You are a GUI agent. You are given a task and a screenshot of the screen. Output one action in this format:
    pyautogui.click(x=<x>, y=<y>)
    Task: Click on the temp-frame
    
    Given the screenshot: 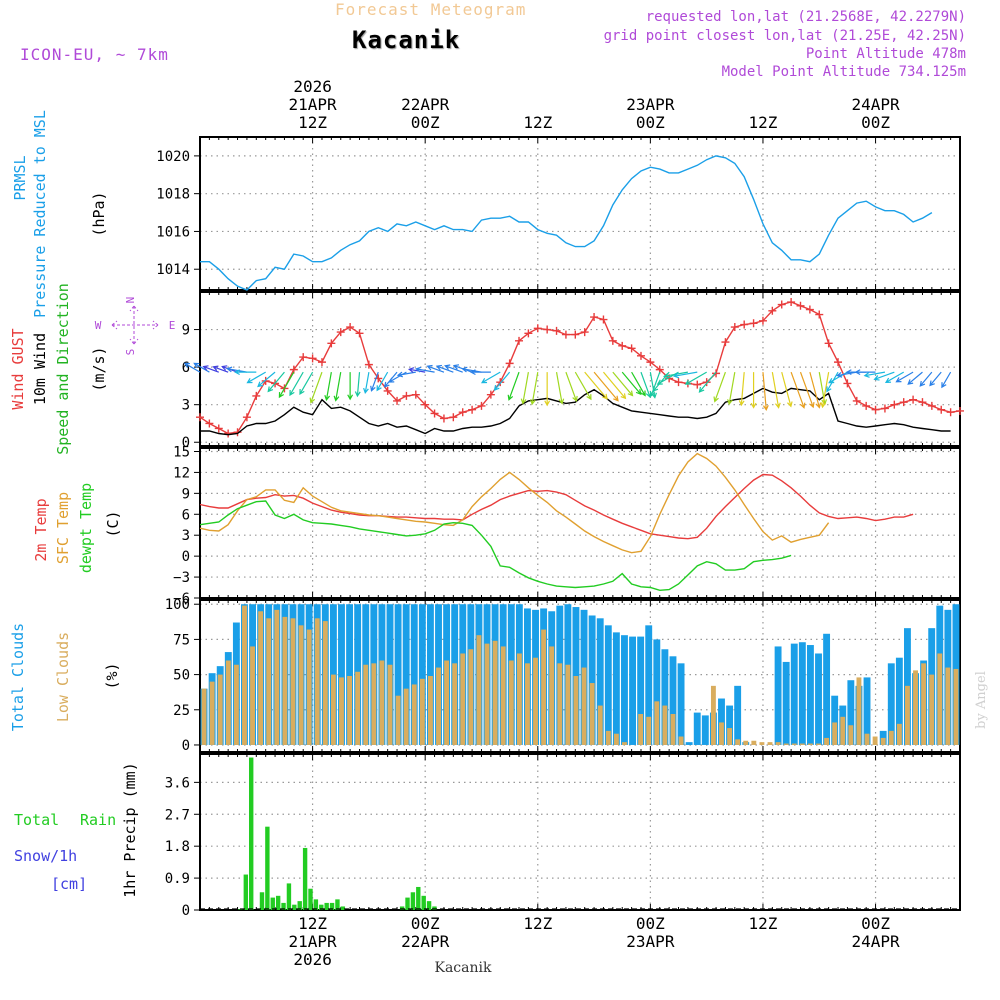 What is the action you would take?
    pyautogui.click(x=580, y=523)
    